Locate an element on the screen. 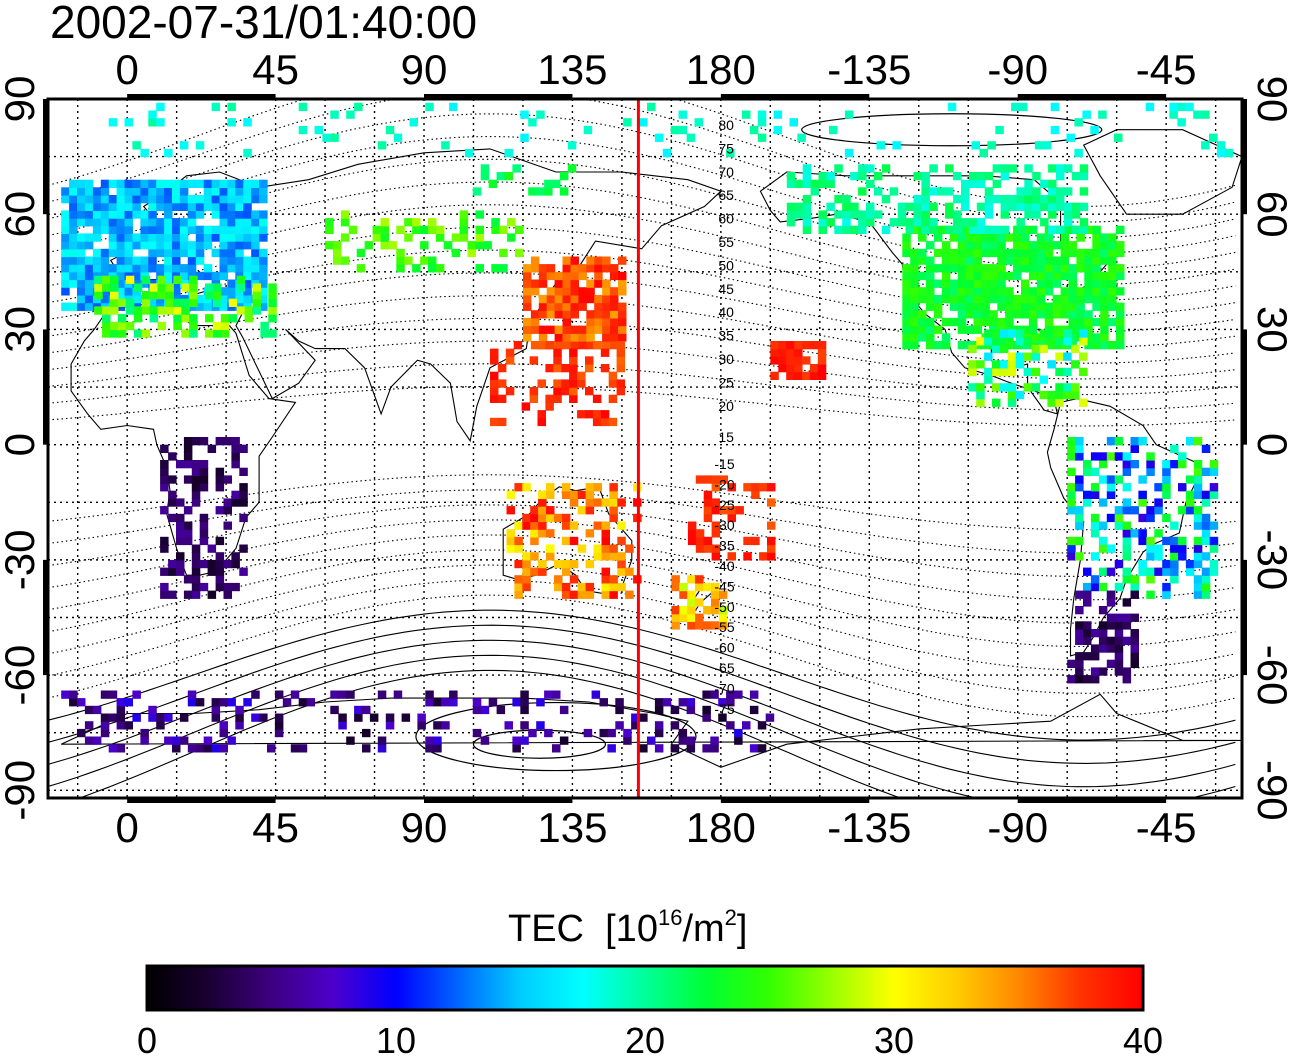 This screenshot has width=1292, height=1062. contour-north is located at coordinates (642, 406).